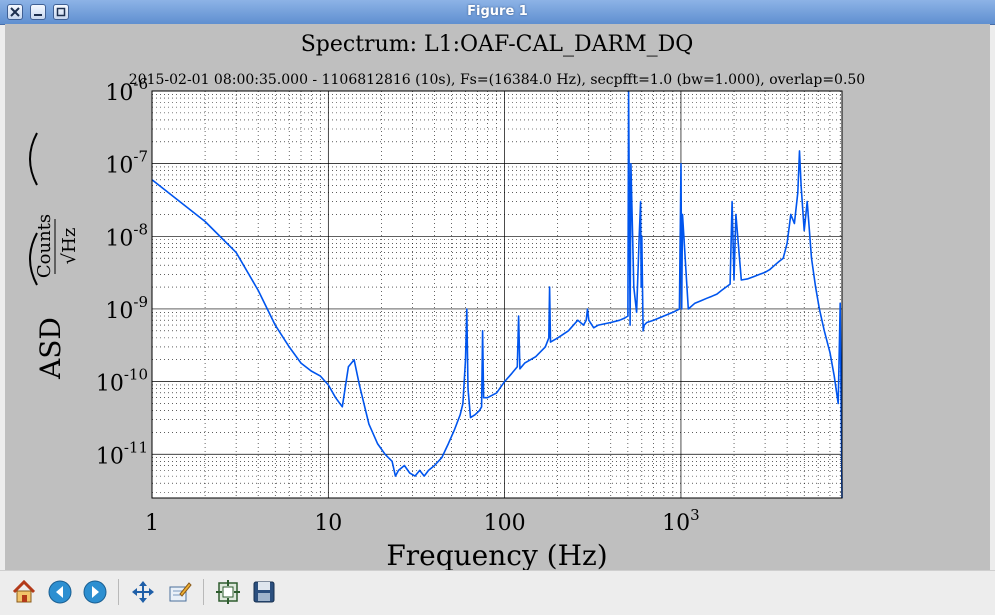 The height and width of the screenshot is (615, 995). What do you see at coordinates (497, 592) in the screenshot?
I see `navigation-toolbar` at bounding box center [497, 592].